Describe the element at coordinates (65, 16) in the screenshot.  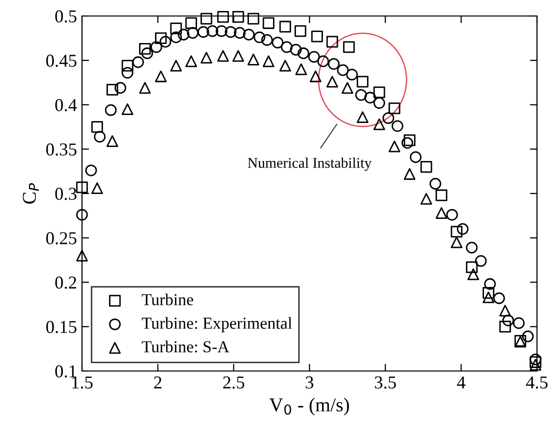
I see `y-tick-label: 0.5` at that location.